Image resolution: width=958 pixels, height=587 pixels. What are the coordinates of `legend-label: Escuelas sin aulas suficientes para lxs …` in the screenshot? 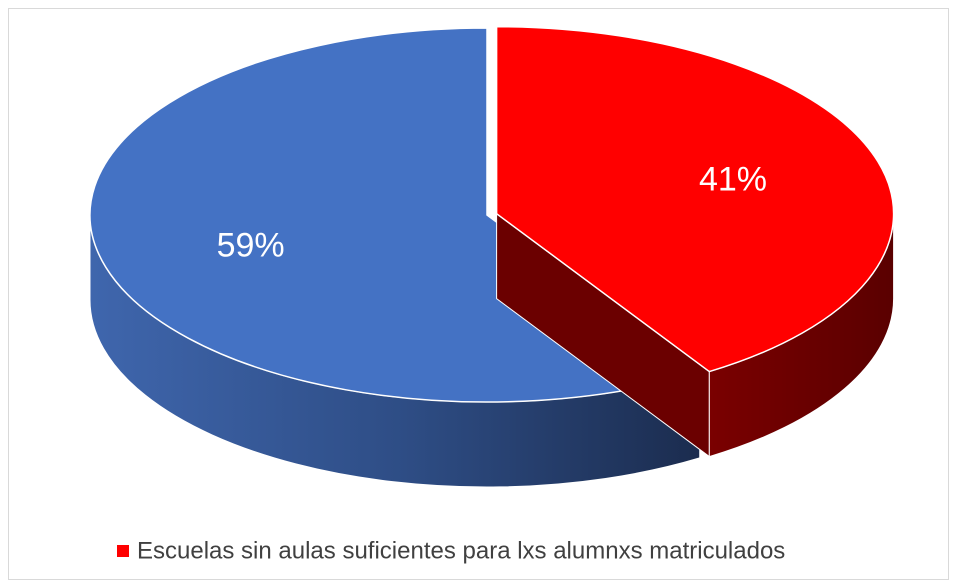 It's located at (461, 550).